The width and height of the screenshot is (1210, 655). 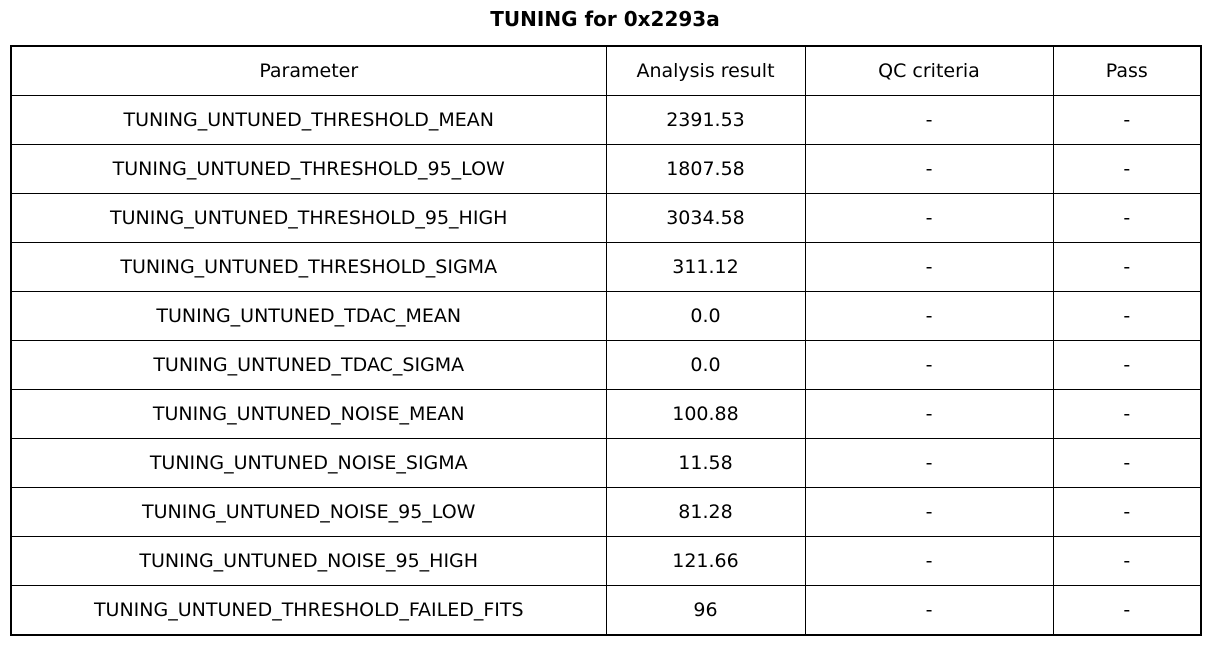 What do you see at coordinates (308, 414) in the screenshot?
I see `cell-parameter: TUNING_UNTUNED_NOISE_MEAN` at bounding box center [308, 414].